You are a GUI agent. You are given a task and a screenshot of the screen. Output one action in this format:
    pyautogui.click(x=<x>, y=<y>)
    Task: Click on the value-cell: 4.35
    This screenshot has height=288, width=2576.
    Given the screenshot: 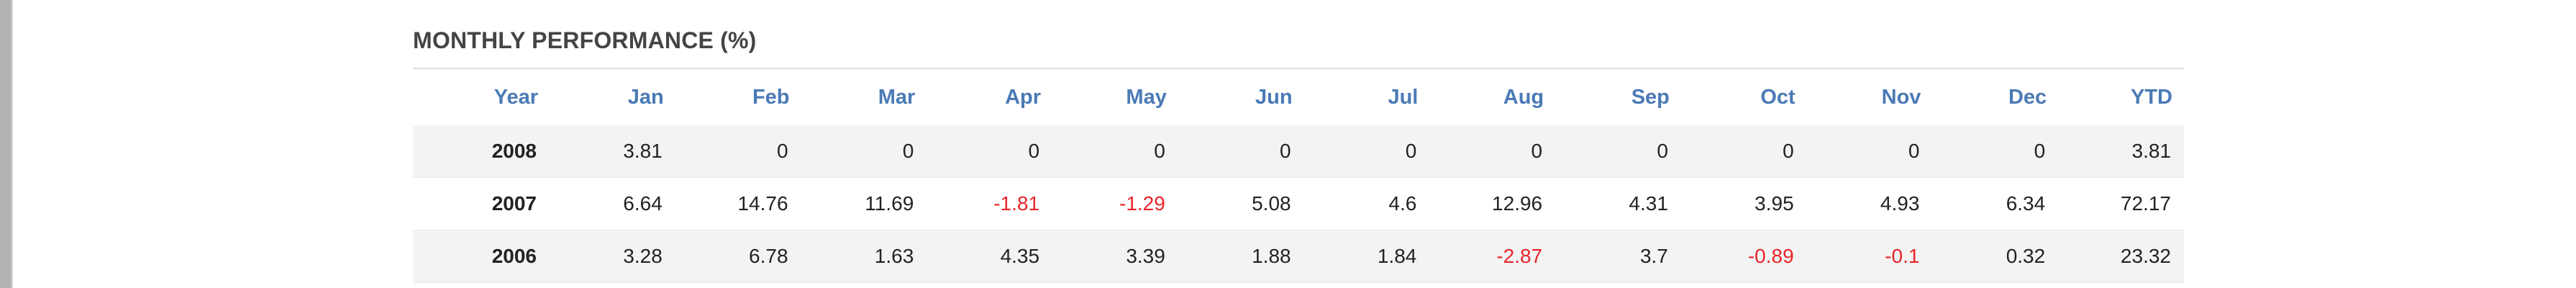 What is the action you would take?
    pyautogui.click(x=990, y=256)
    